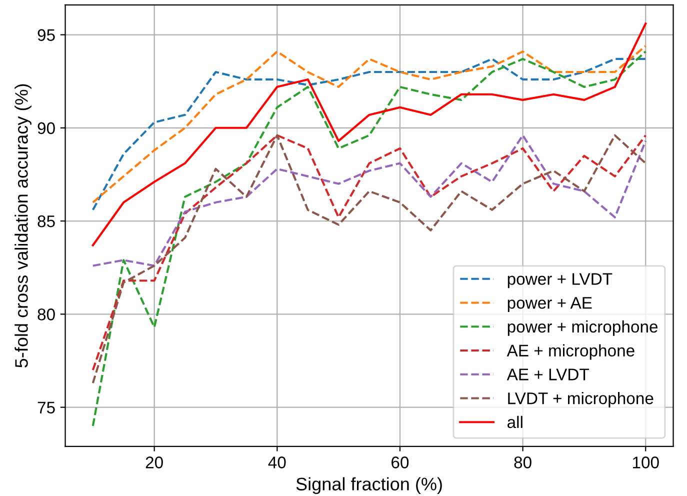 The height and width of the screenshot is (496, 687). I want to click on legend-label: AE + microphone, so click(570, 352).